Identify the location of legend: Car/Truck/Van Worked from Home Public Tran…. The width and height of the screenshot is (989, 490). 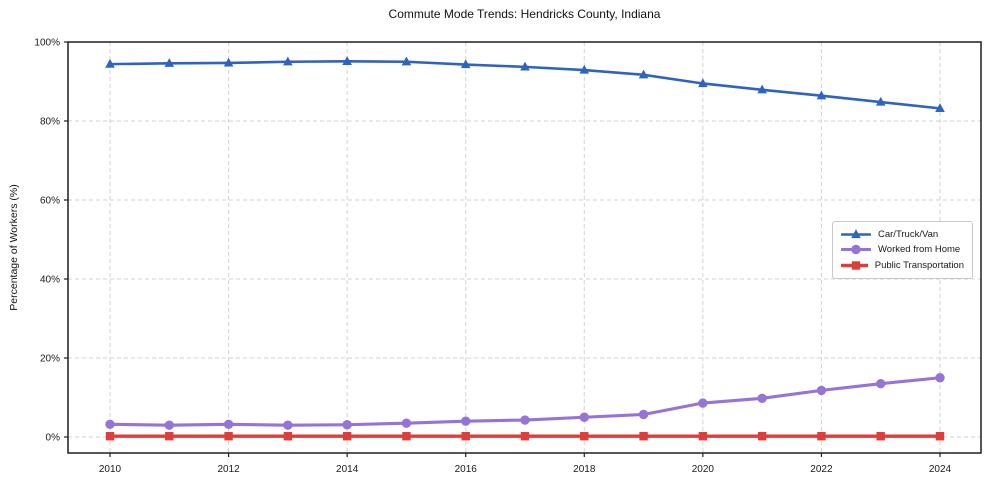
(902, 250).